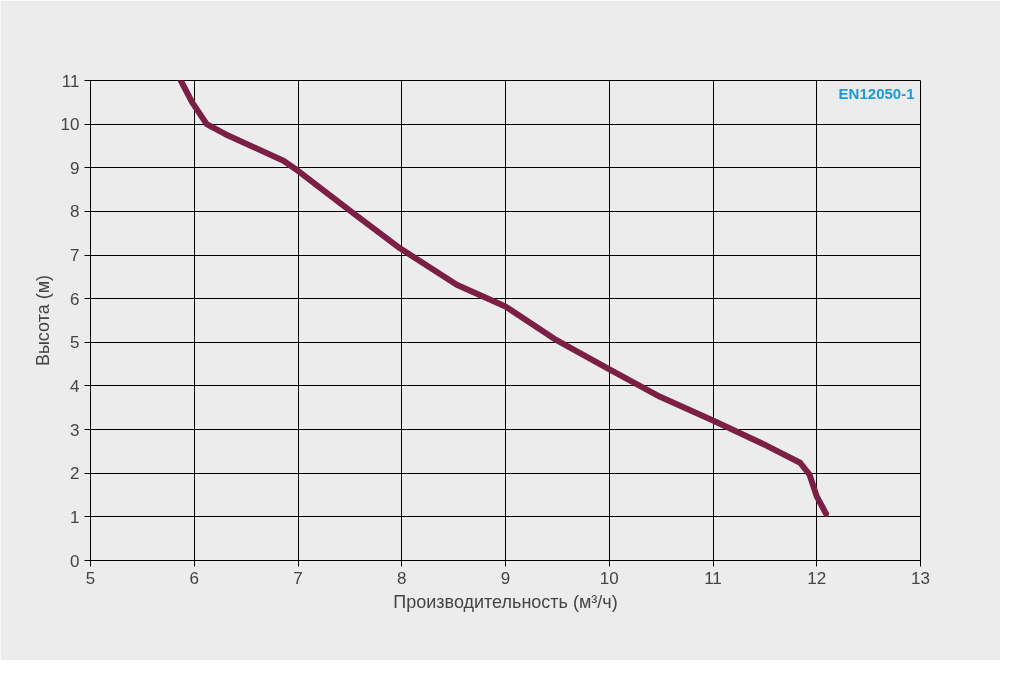  I want to click on x-tick-label: 6, so click(194, 578).